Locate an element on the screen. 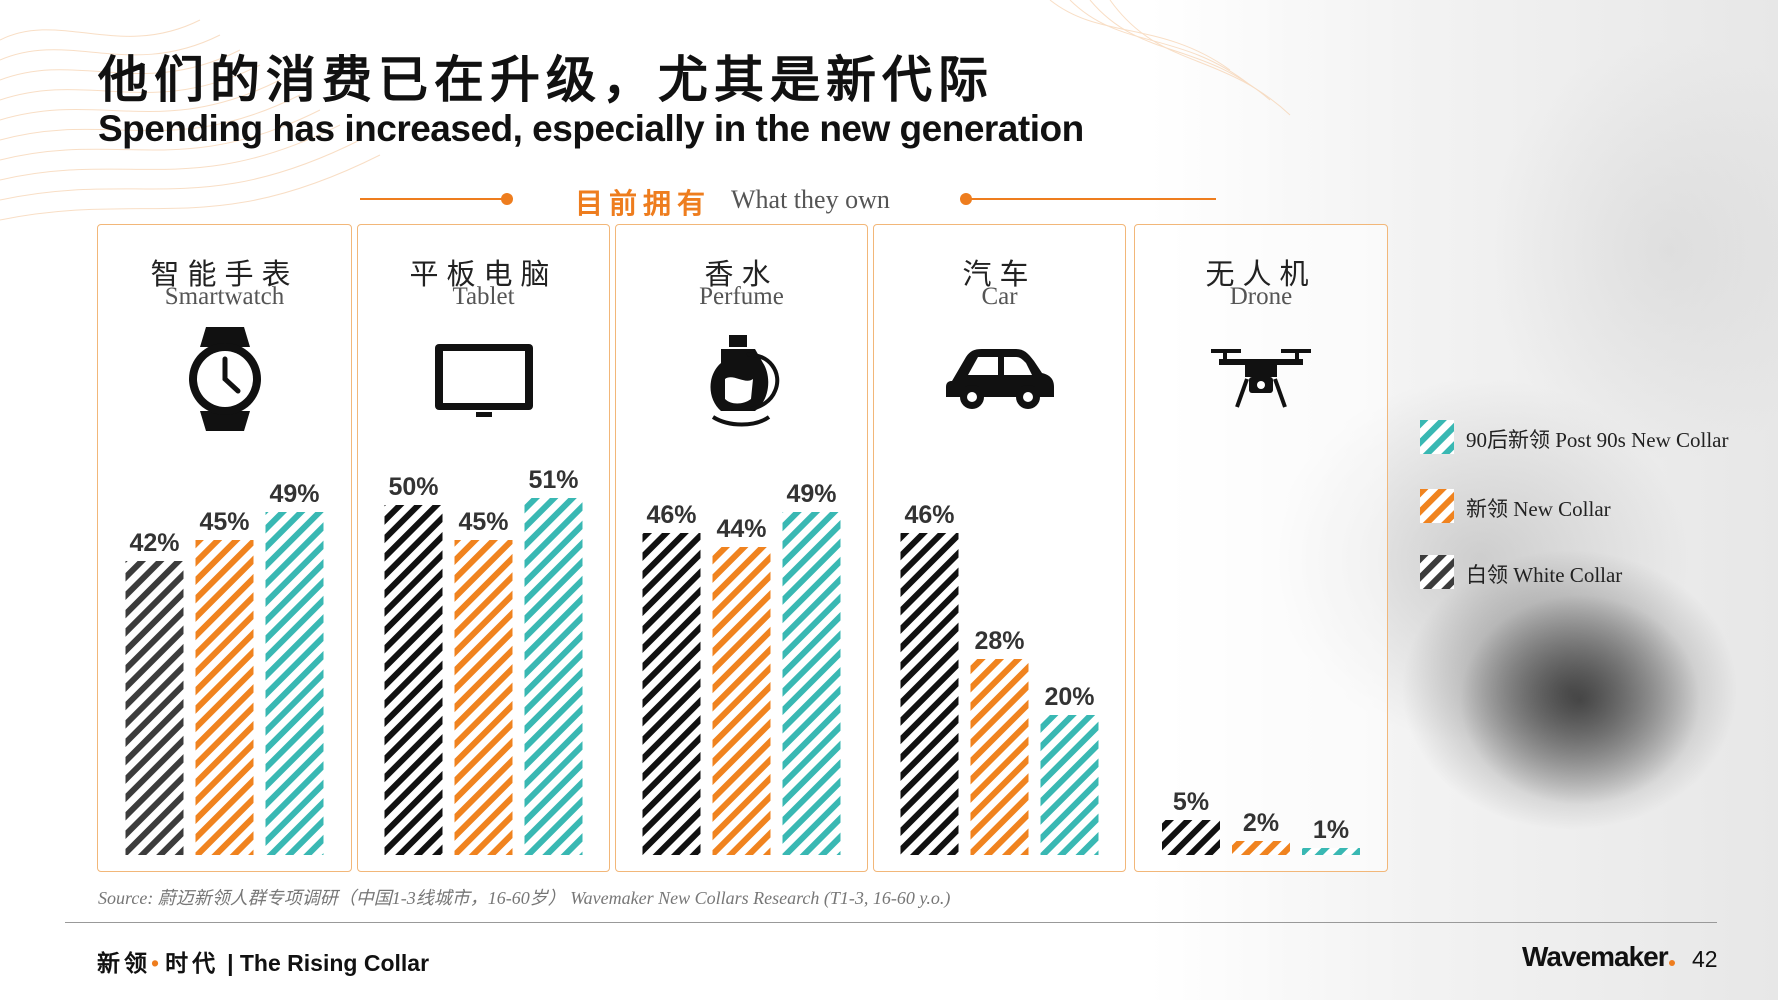  legend-swatch-new-collar is located at coordinates (1437, 506).